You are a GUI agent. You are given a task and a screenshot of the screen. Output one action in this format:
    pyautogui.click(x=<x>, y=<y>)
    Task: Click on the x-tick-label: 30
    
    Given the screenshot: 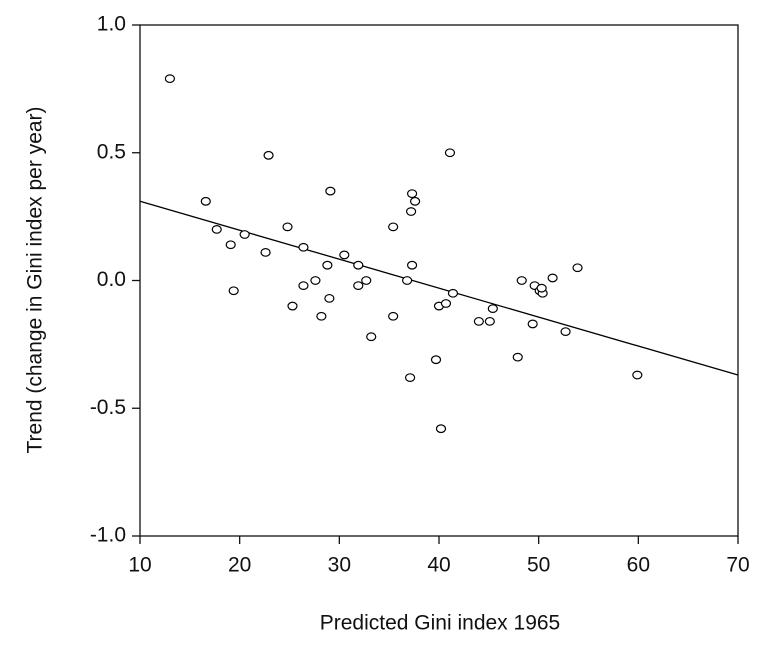 What is the action you would take?
    pyautogui.click(x=339, y=565)
    